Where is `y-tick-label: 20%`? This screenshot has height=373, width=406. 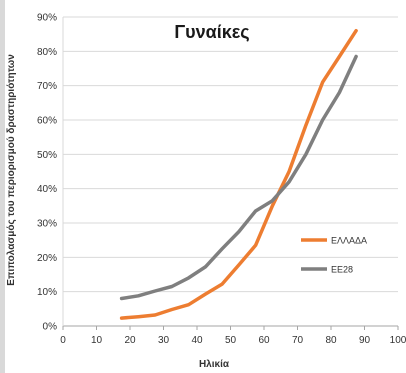
y-tick-label: 20% is located at coordinates (47, 258).